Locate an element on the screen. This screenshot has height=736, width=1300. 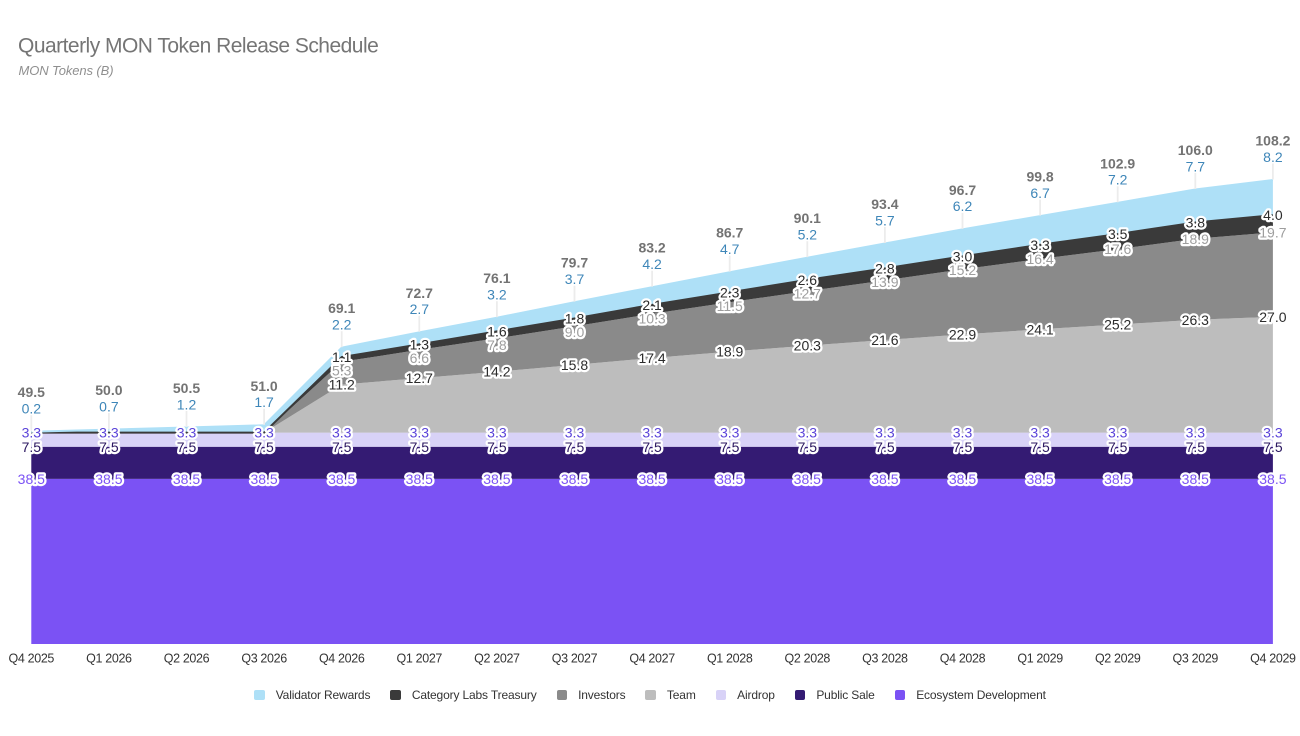
svg-text: Q1 2029 is located at coordinates (1040, 659).